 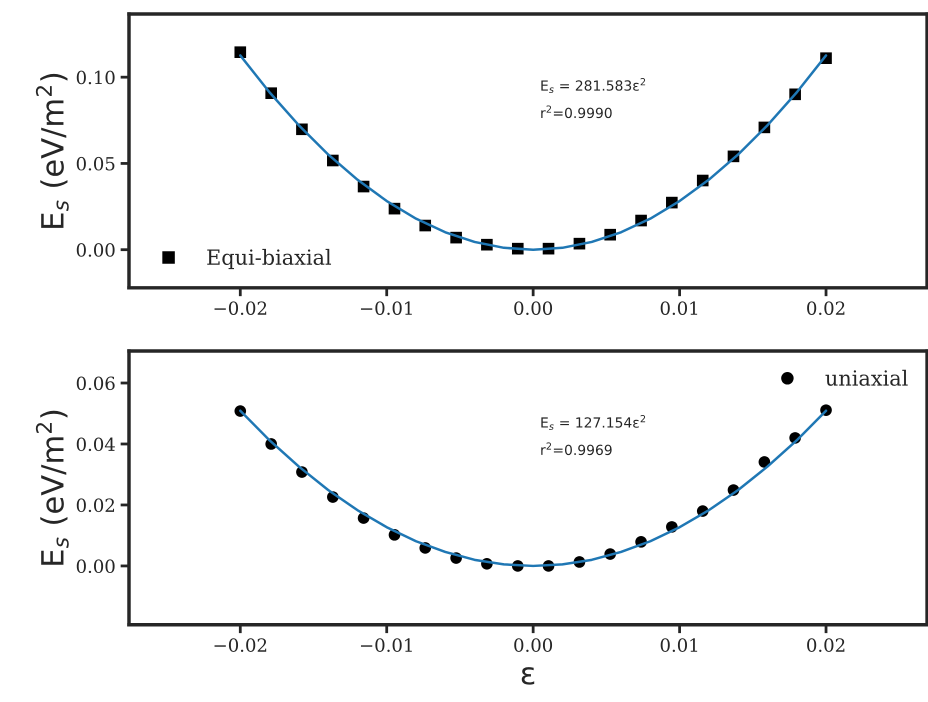 What do you see at coordinates (528, 676) in the screenshot?
I see `x-axis-title: ε` at bounding box center [528, 676].